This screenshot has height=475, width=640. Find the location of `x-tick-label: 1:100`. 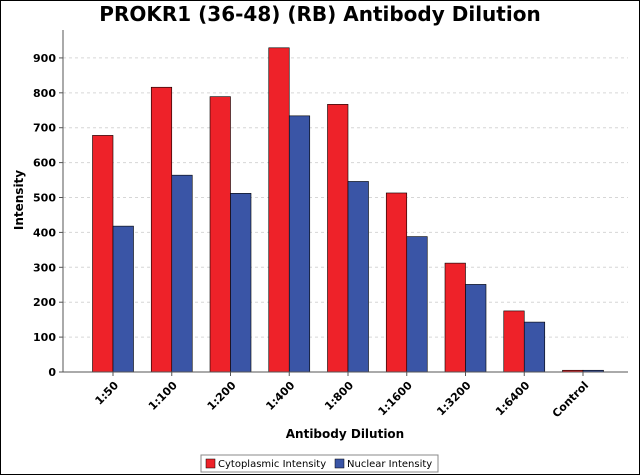

x-tick-label: 1:100 is located at coordinates (163, 396).